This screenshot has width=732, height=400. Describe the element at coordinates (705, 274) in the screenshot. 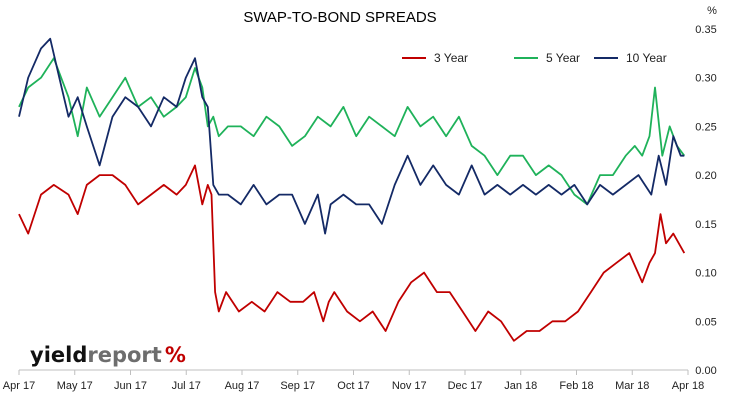

I see `y-tick-label: 0.10` at that location.